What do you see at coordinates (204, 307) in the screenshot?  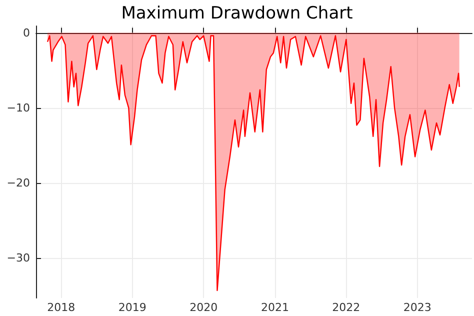 I see `x-tick-label: 2020` at bounding box center [204, 307].